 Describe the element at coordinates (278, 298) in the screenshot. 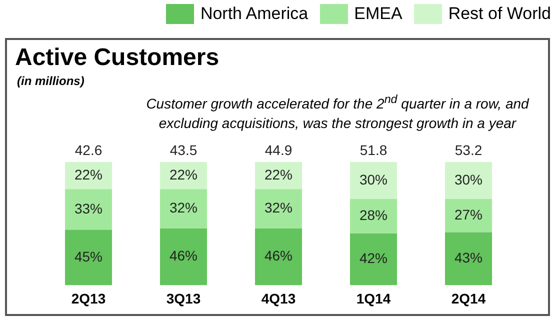

I see `x-tick-label: 4Q13` at that location.